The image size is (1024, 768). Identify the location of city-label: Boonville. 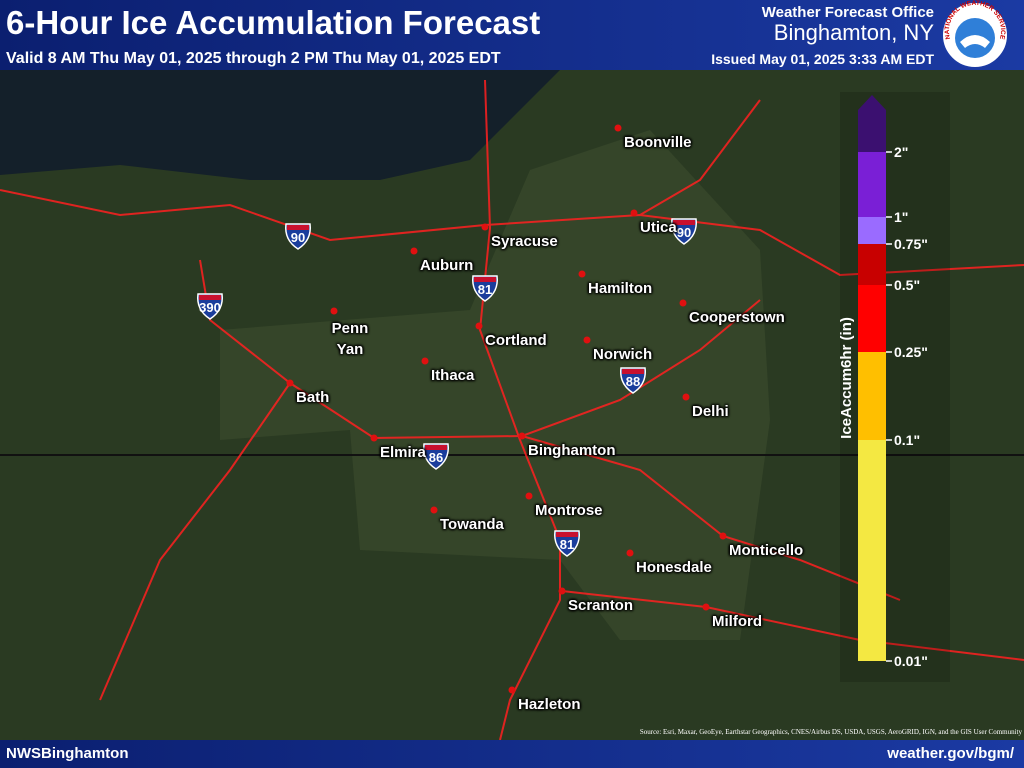
(658, 142).